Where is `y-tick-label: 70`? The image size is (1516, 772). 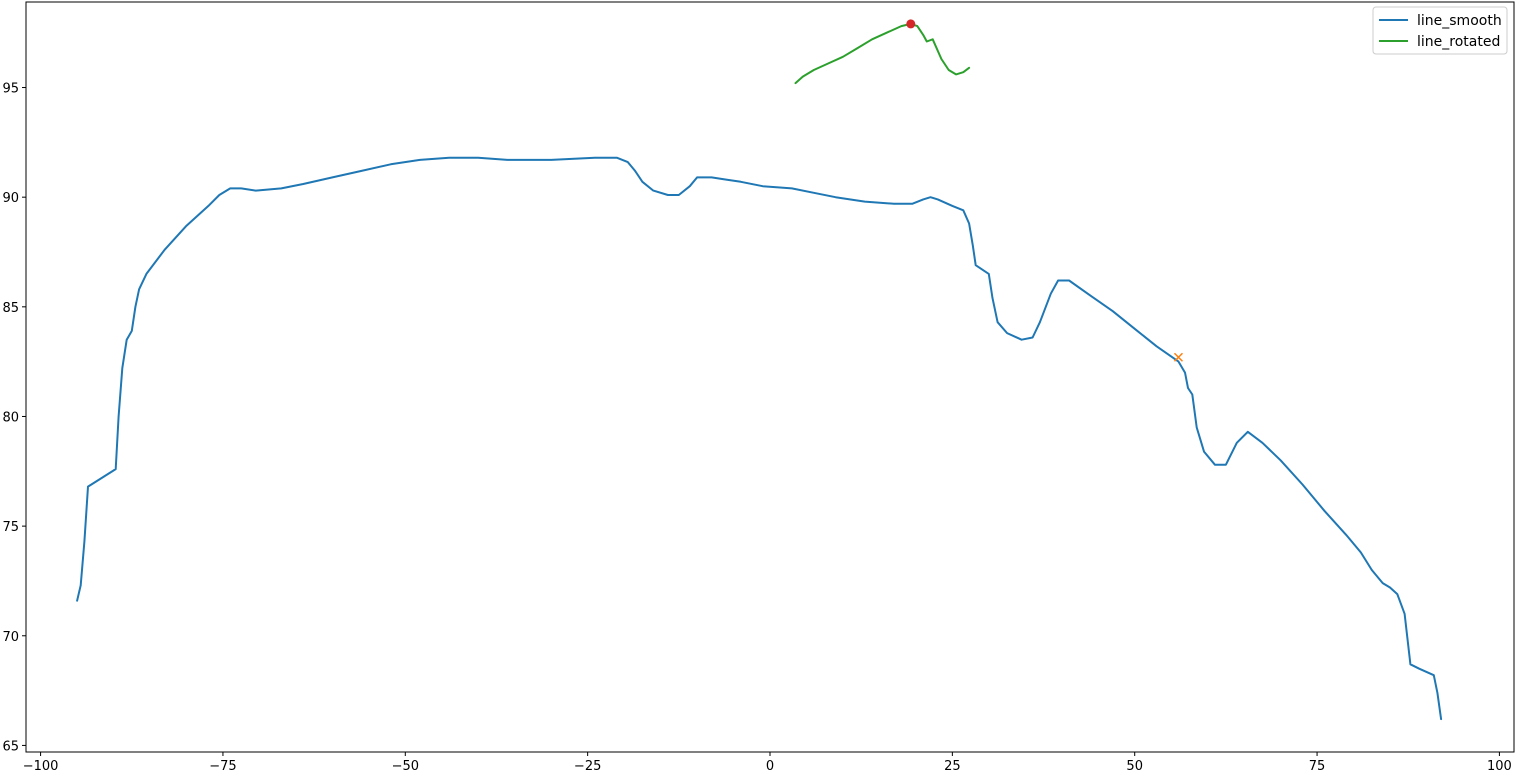 y-tick-label: 70 is located at coordinates (10, 637).